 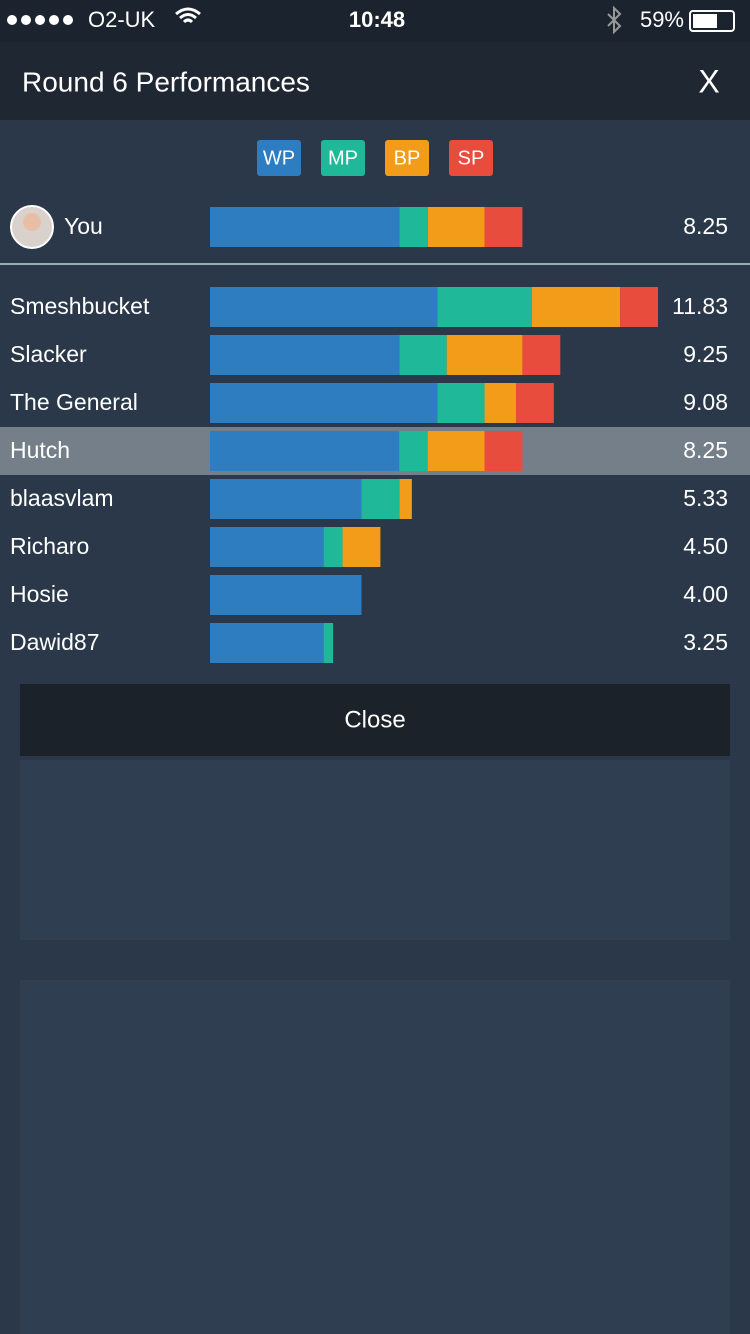 What do you see at coordinates (662, 19) in the screenshot?
I see `battery-label: 59%` at bounding box center [662, 19].